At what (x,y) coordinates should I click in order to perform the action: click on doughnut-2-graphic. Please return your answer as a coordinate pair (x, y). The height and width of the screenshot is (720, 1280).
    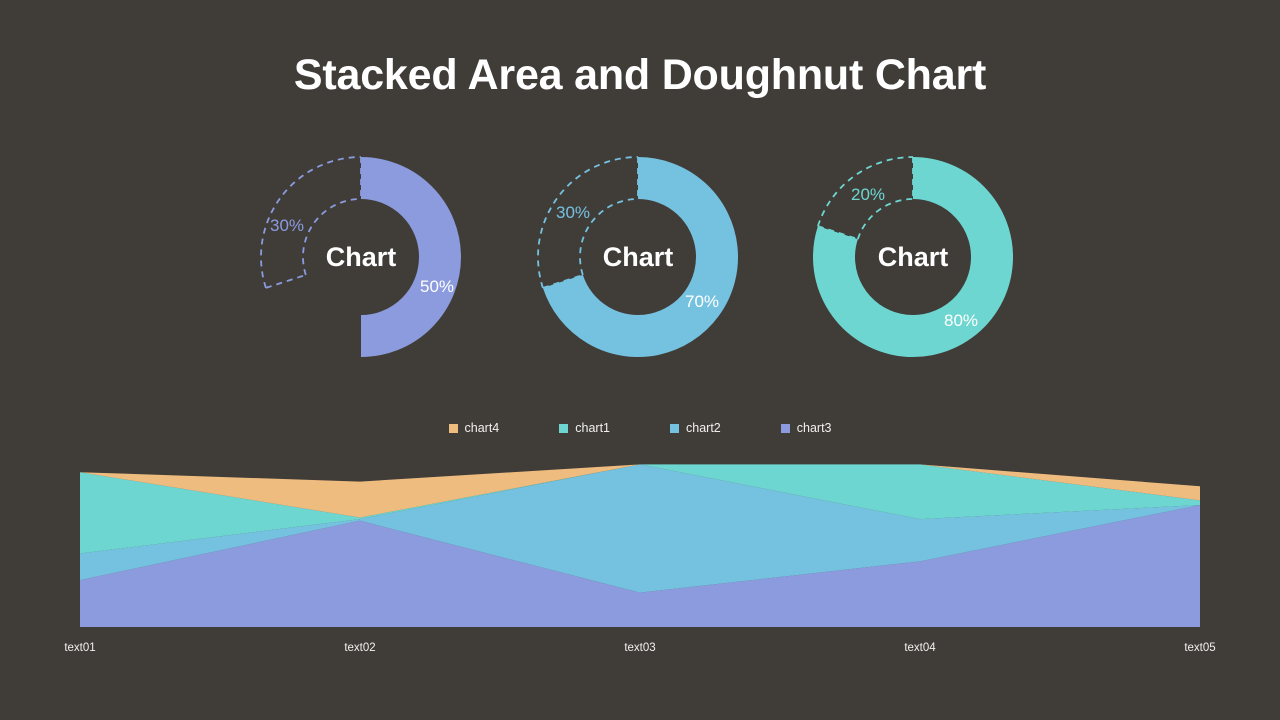
    Looking at the image, I should click on (637, 256).